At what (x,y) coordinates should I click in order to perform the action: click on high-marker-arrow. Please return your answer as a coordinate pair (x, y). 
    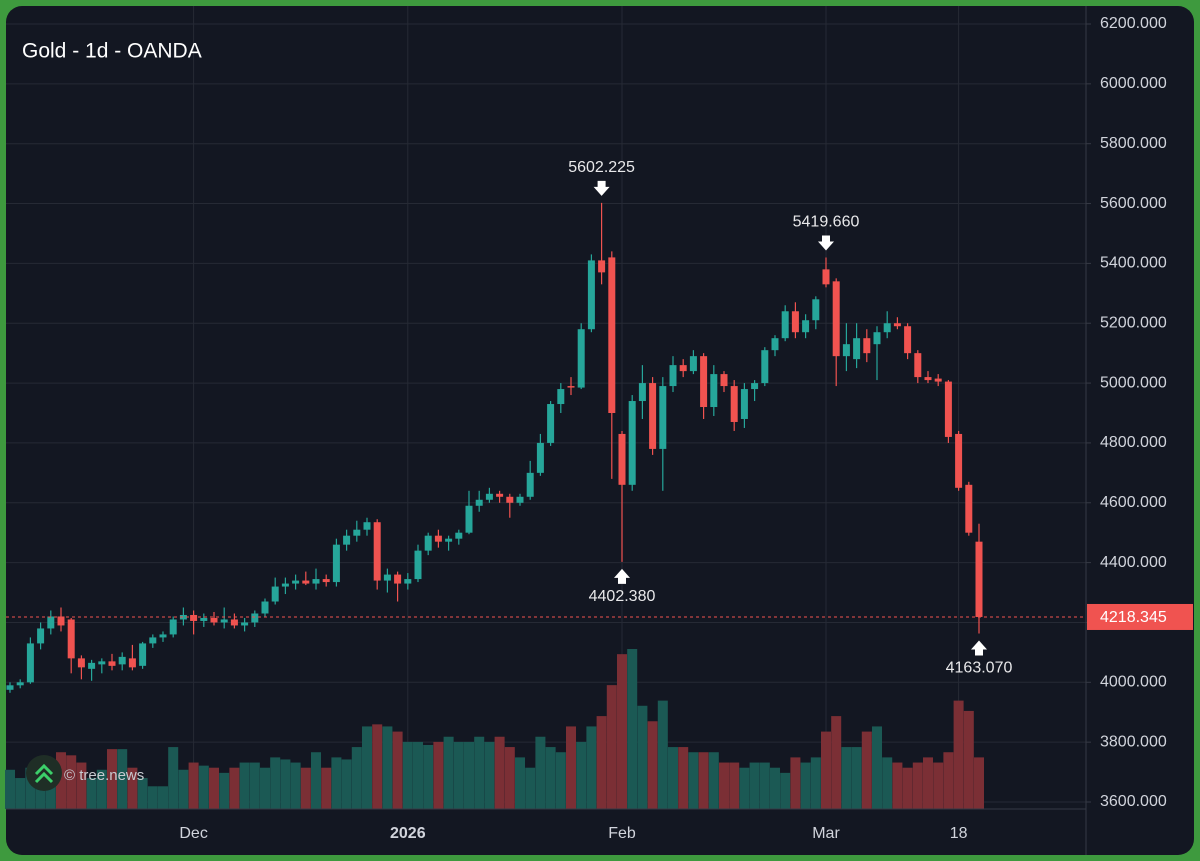
    Looking at the image, I should click on (826, 243).